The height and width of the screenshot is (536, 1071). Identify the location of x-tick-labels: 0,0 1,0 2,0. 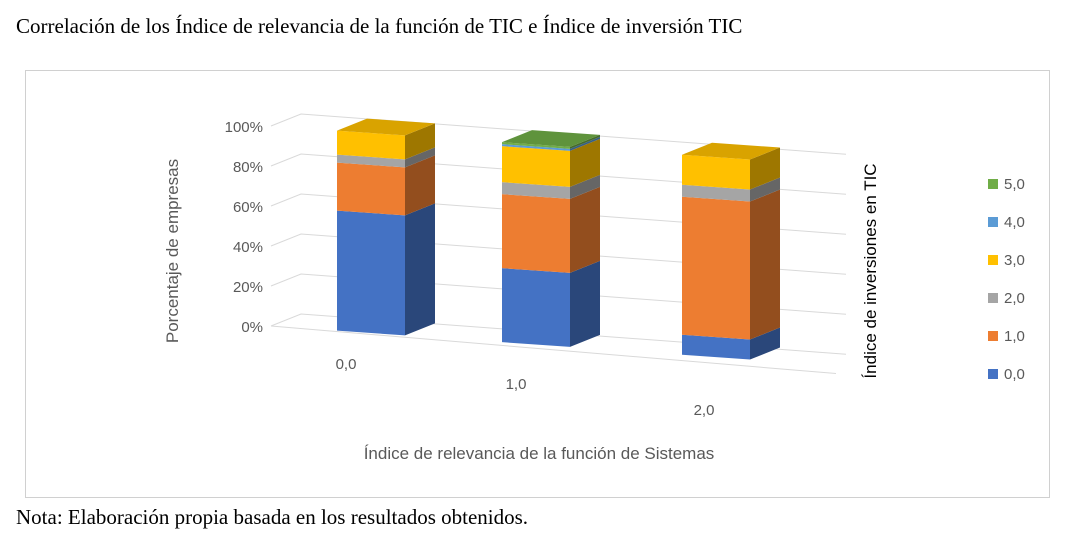
(525, 387).